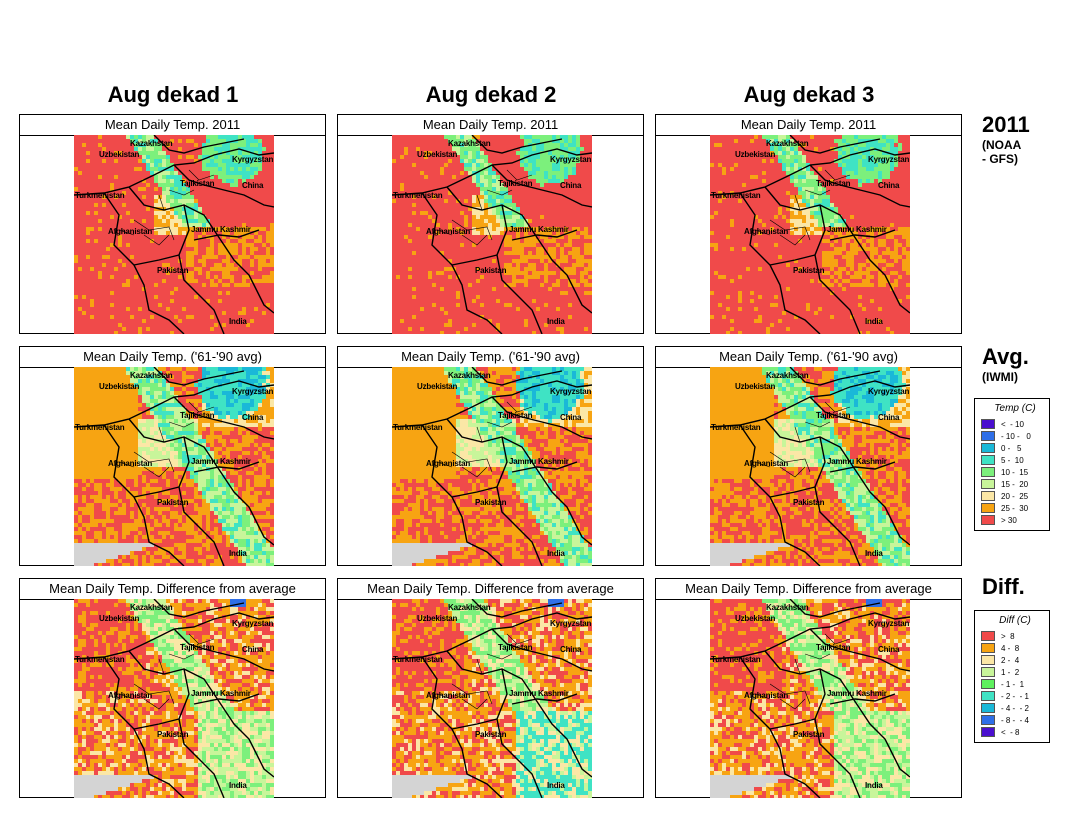 This screenshot has width=1070, height=820. Describe the element at coordinates (1012, 424) in the screenshot. I see `legend-label: < - 10` at that location.